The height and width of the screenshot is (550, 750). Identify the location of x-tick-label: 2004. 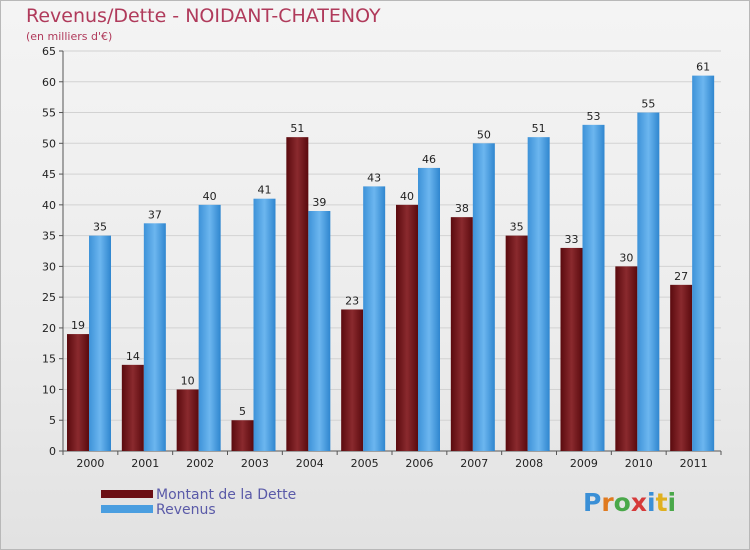
(310, 463).